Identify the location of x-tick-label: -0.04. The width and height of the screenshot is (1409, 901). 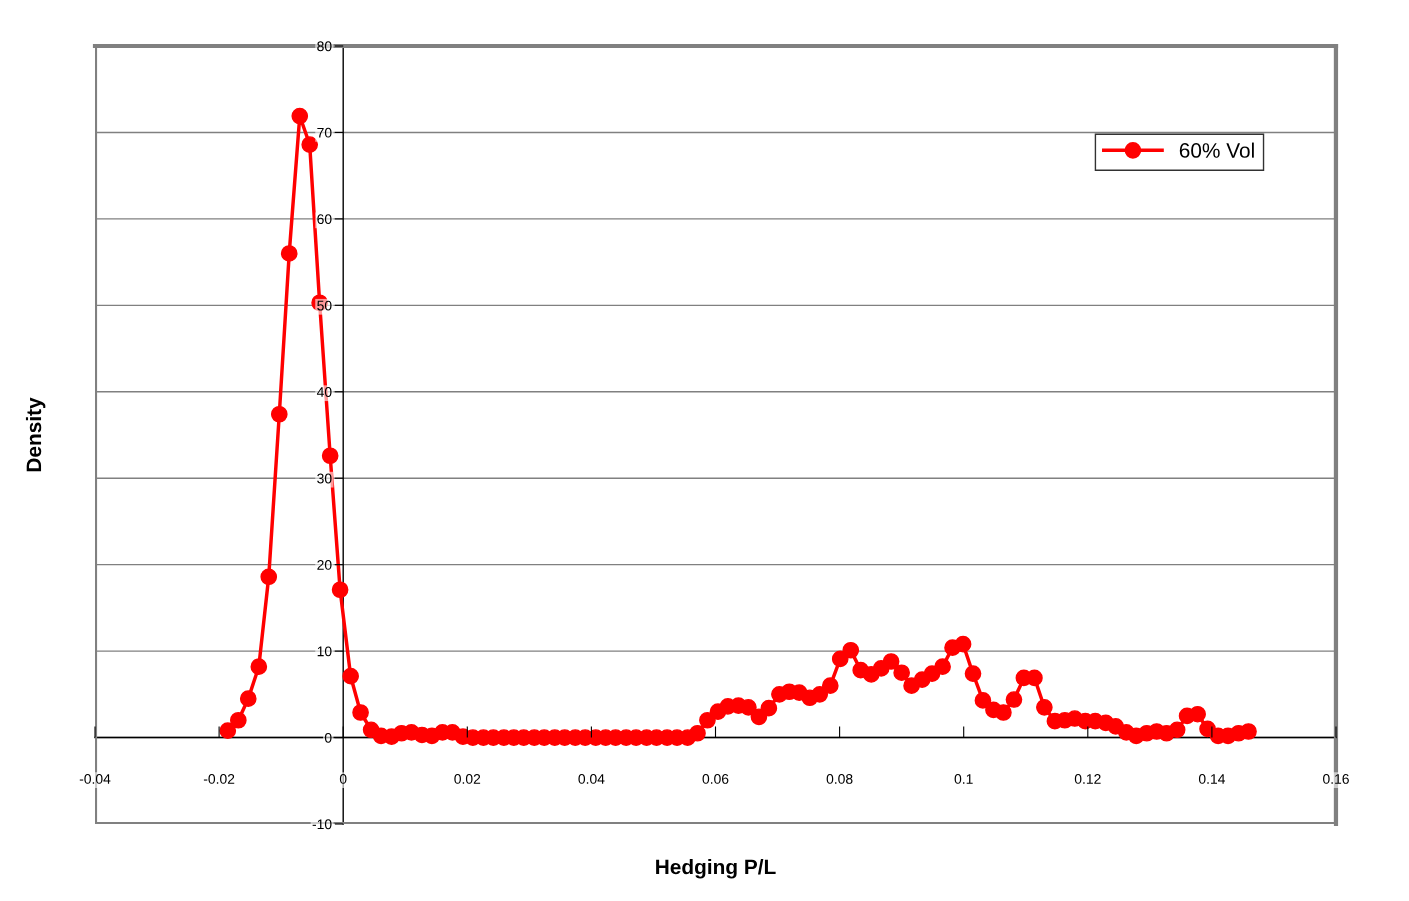
(95, 779).